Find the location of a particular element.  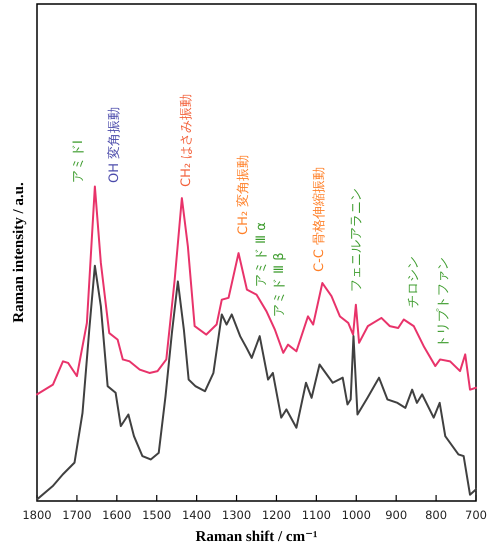

x-tick-label: 1000 is located at coordinates (356, 515).